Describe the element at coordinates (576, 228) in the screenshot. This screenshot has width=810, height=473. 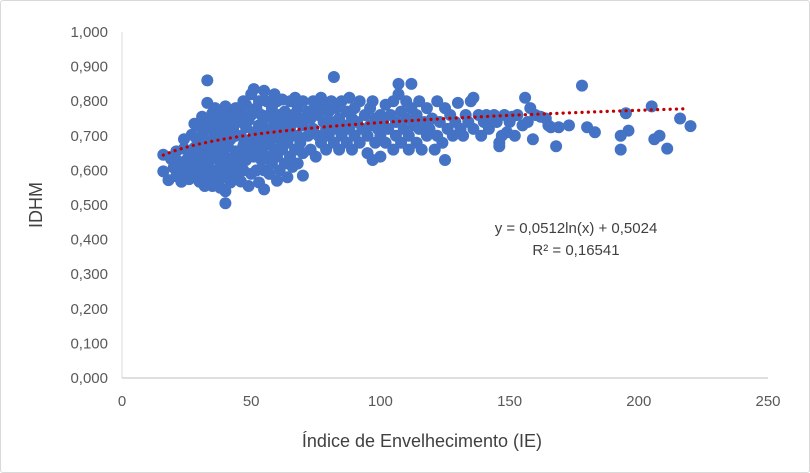
I see `trendline-equation: y = 0,0512ln(x) + 0,5024` at that location.